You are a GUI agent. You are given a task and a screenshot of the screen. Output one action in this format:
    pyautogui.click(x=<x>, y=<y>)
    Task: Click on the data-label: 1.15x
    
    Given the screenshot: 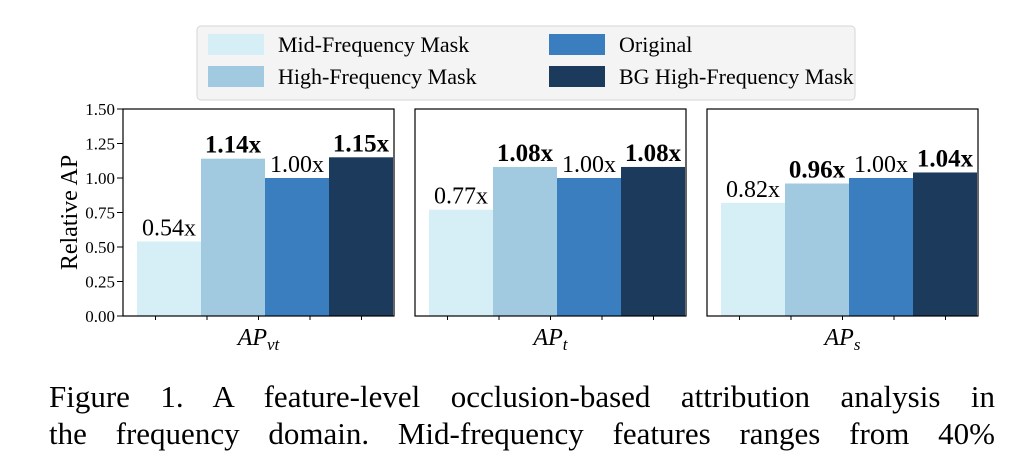 What is the action you would take?
    pyautogui.click(x=361, y=143)
    